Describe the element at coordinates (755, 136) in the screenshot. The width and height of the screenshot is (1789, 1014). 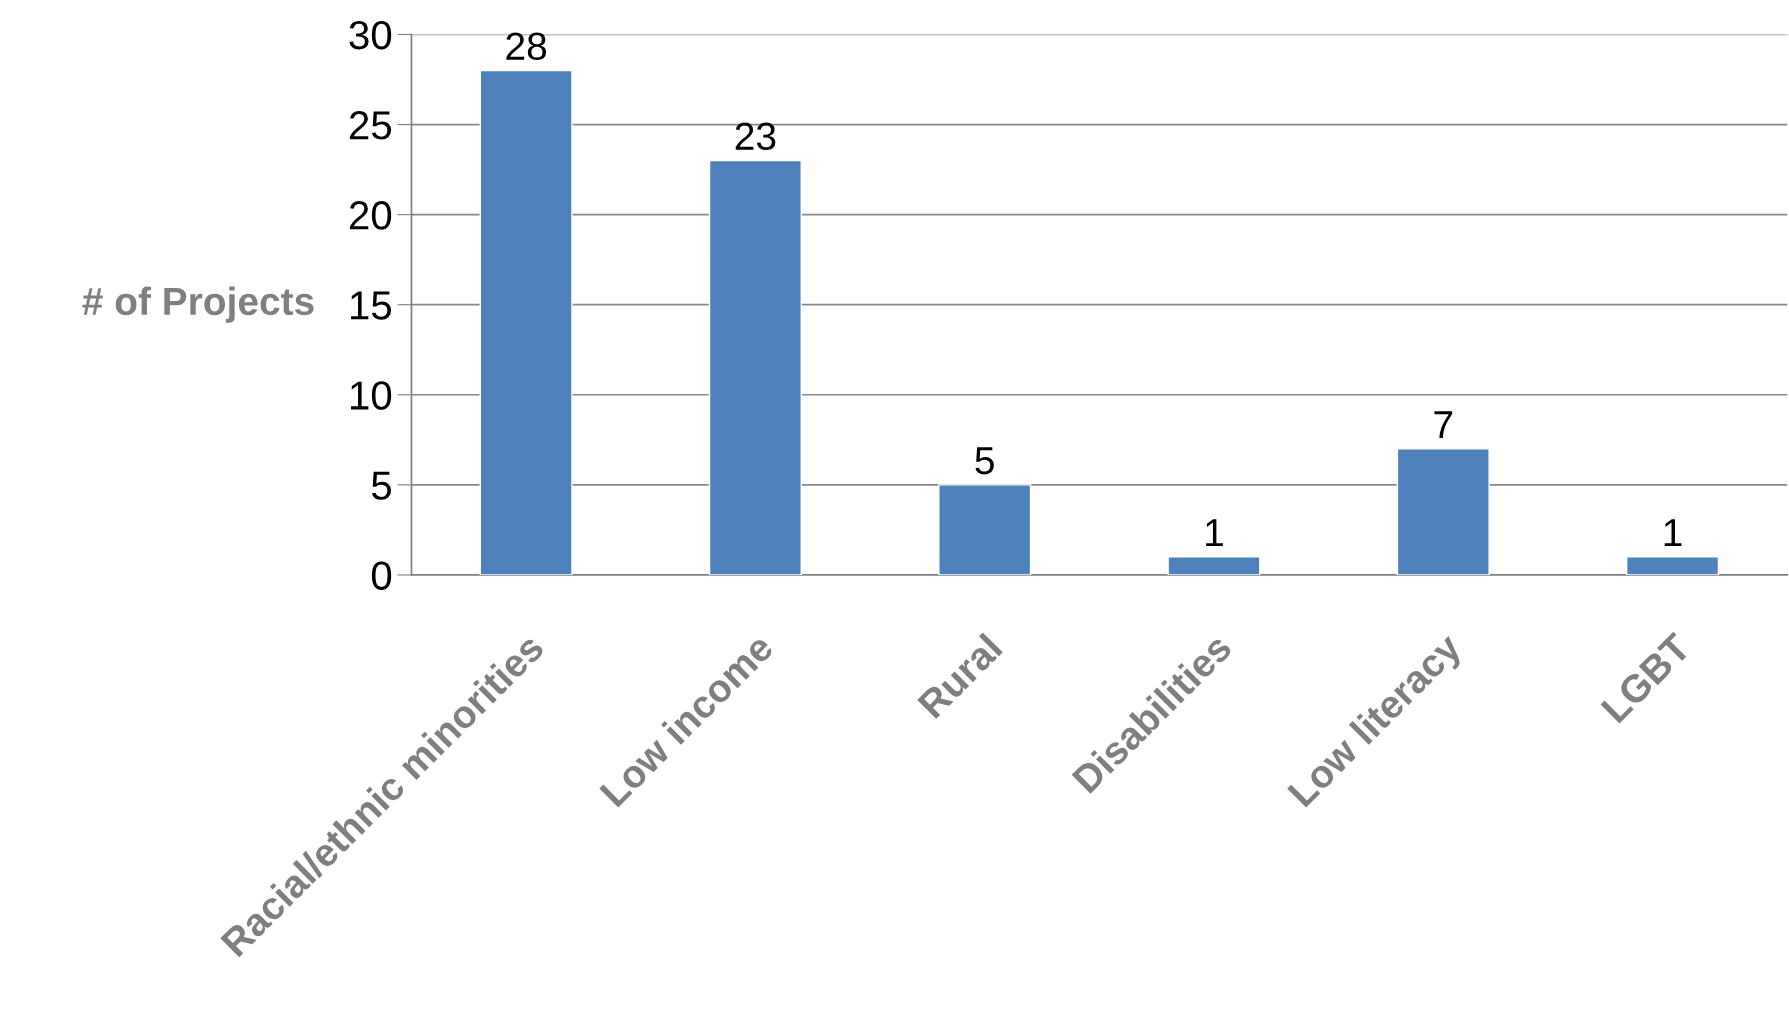
I see `data-label: 23` at that location.